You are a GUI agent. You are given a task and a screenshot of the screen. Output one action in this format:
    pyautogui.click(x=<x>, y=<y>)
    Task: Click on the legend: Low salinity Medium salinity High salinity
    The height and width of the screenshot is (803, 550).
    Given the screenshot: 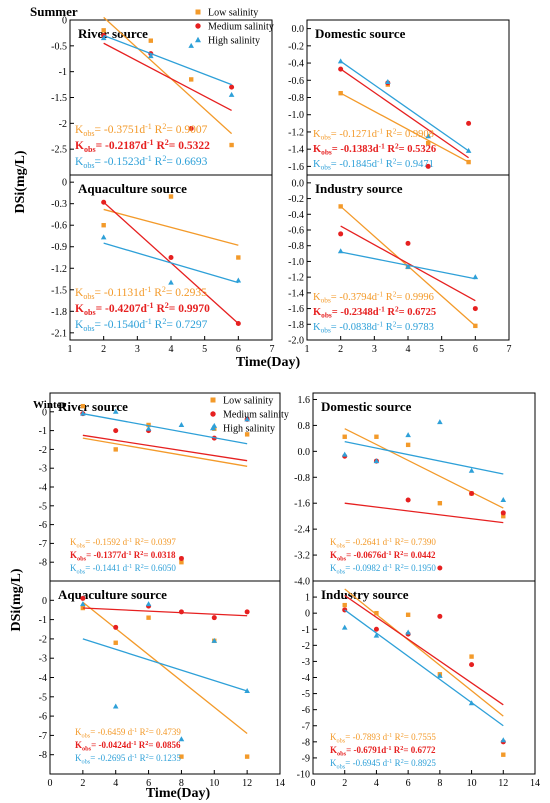 What is the action you would take?
    pyautogui.click(x=249, y=415)
    